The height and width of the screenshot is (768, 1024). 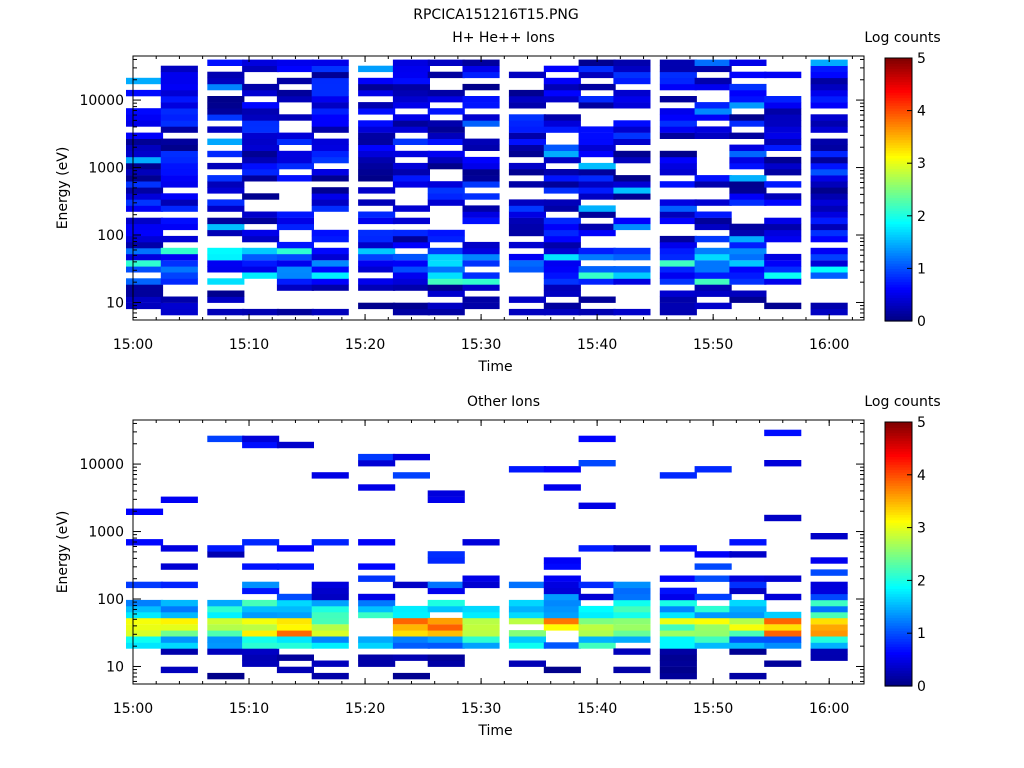 What do you see at coordinates (106, 169) in the screenshot?
I see `y-tick-label: 1000` at bounding box center [106, 169].